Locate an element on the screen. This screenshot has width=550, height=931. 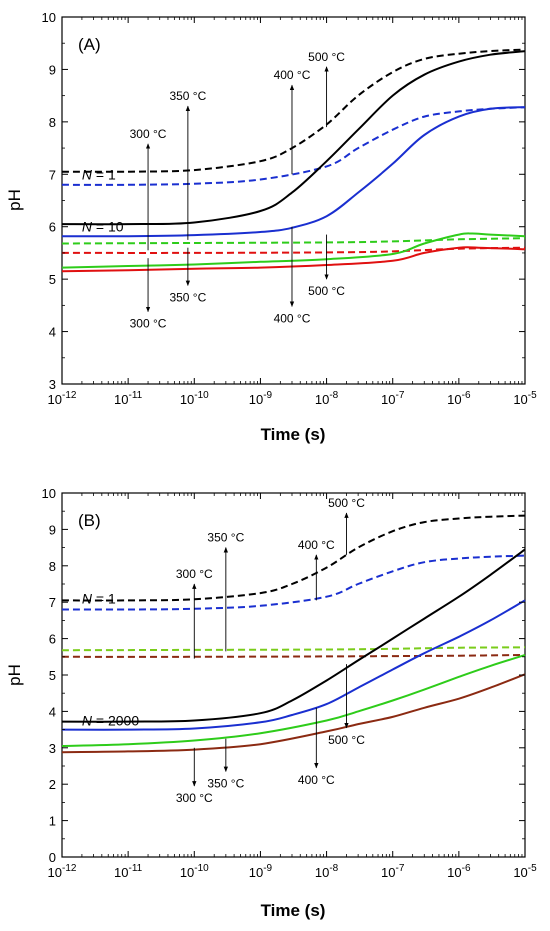
panel-label: (B) is located at coordinates (89, 520).